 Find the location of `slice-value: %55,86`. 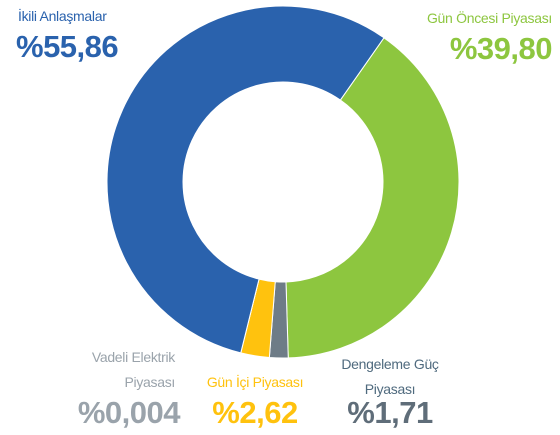

slice-value: %55,86 is located at coordinates (67, 46).